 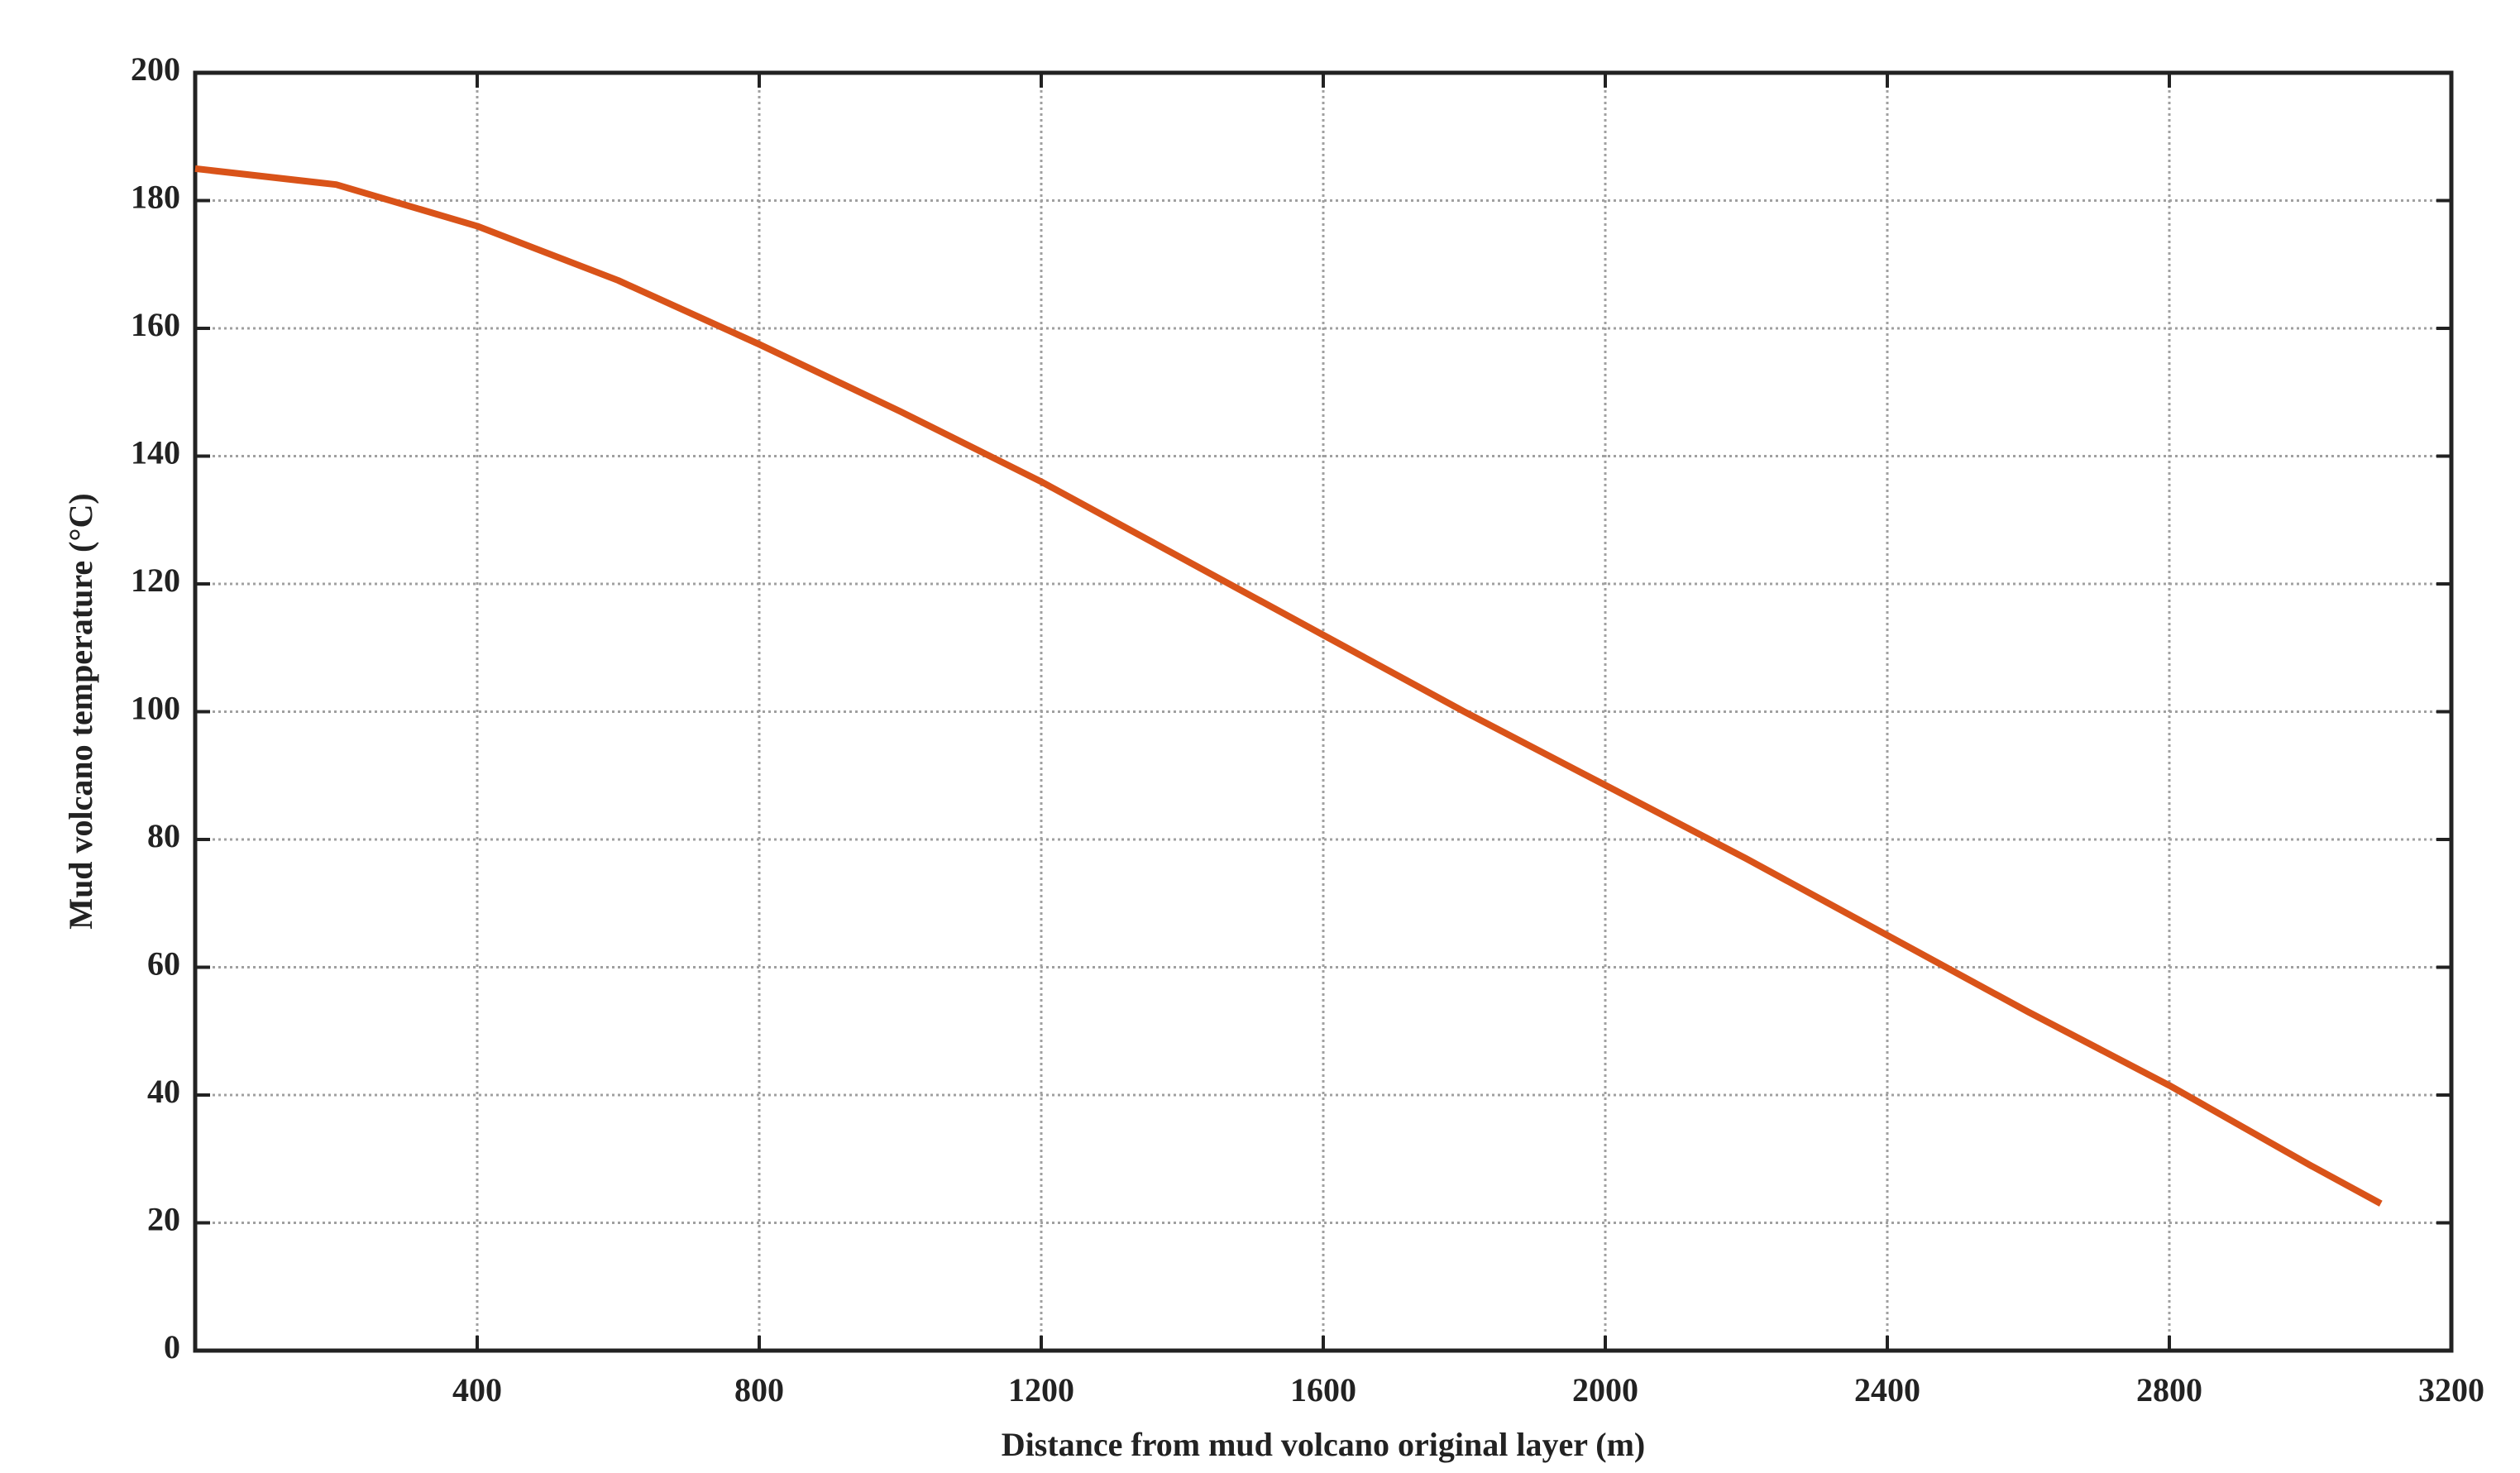 What do you see at coordinates (155, 324) in the screenshot?
I see `y-tick-label: 160` at bounding box center [155, 324].